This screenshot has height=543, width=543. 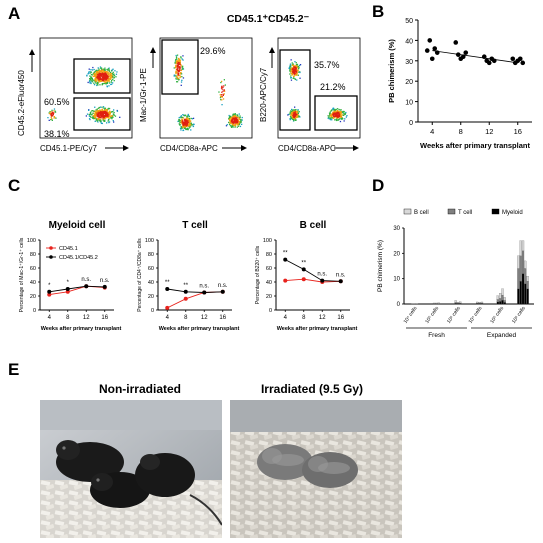 What do you see at coordinates (436, 335) in the screenshot?
I see `panel-d-group-label: Fresh` at bounding box center [436, 335].